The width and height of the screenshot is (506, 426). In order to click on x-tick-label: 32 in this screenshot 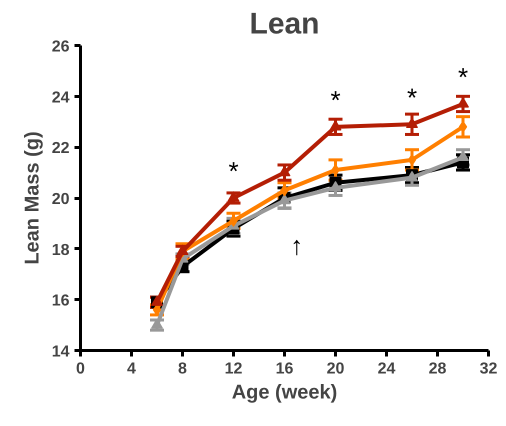, I will do `click(489, 369)`.